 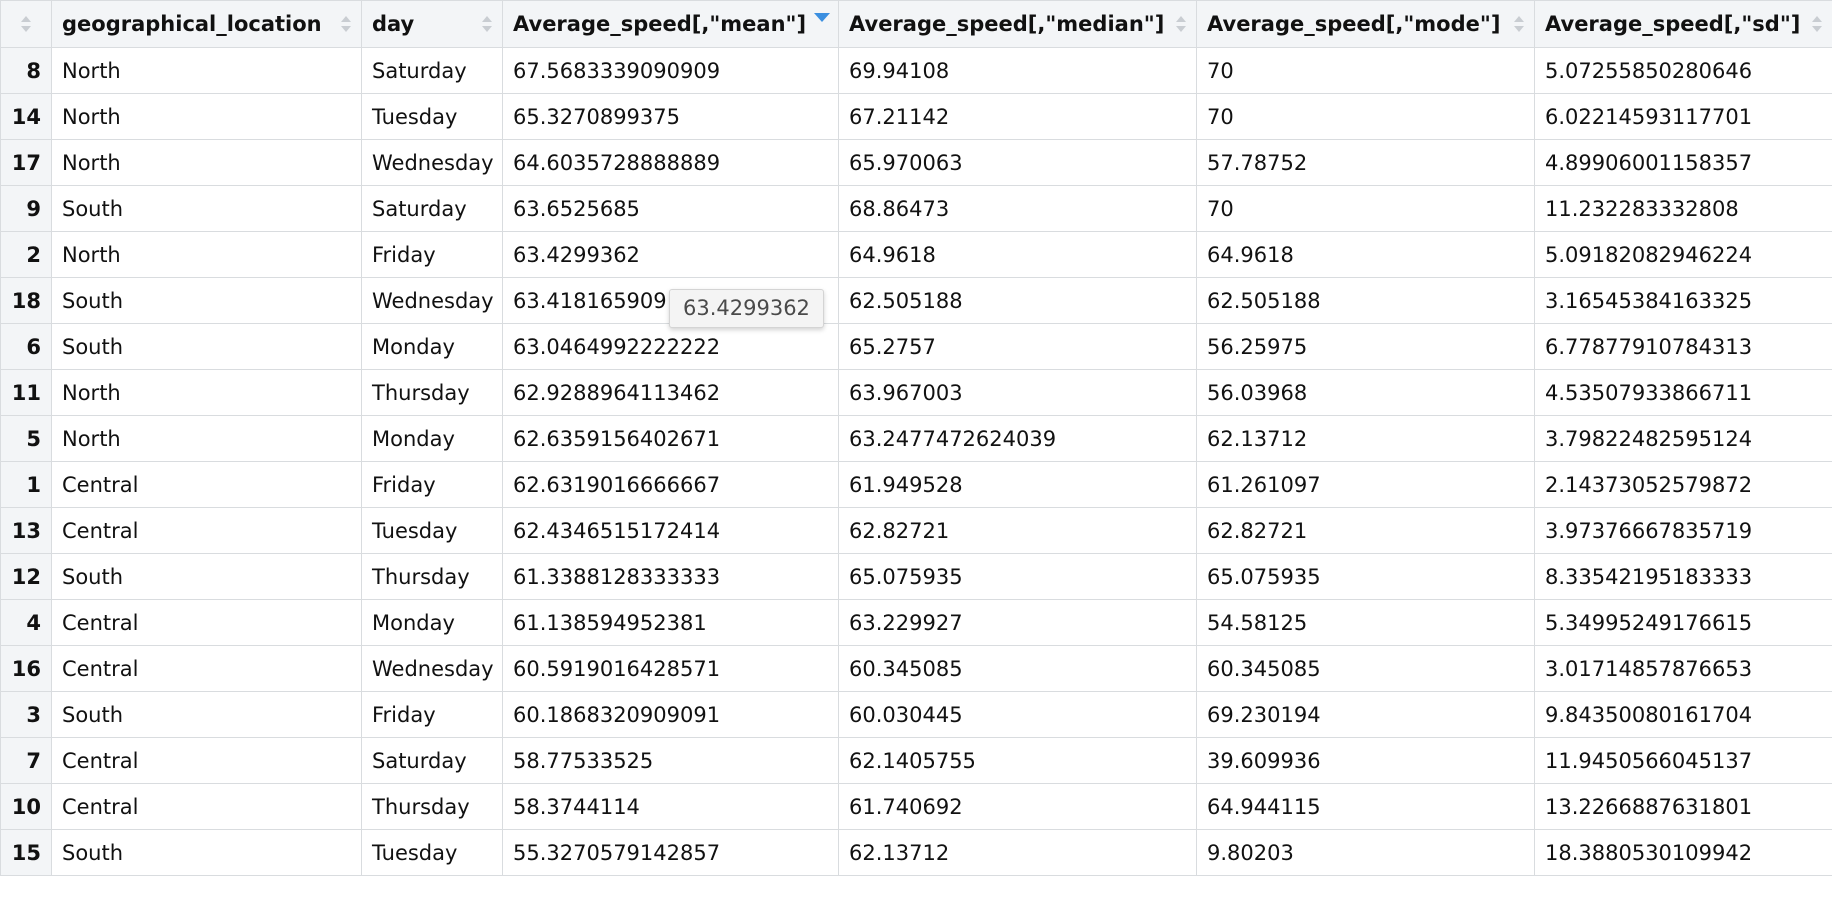 I want to click on table-cell: 58.3744114, so click(x=670, y=806).